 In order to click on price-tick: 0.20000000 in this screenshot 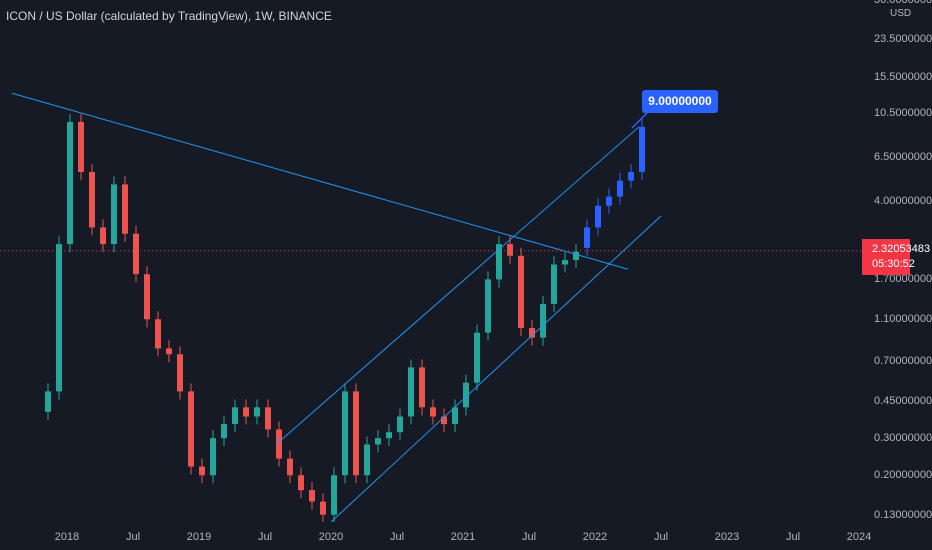, I will do `click(903, 475)`.